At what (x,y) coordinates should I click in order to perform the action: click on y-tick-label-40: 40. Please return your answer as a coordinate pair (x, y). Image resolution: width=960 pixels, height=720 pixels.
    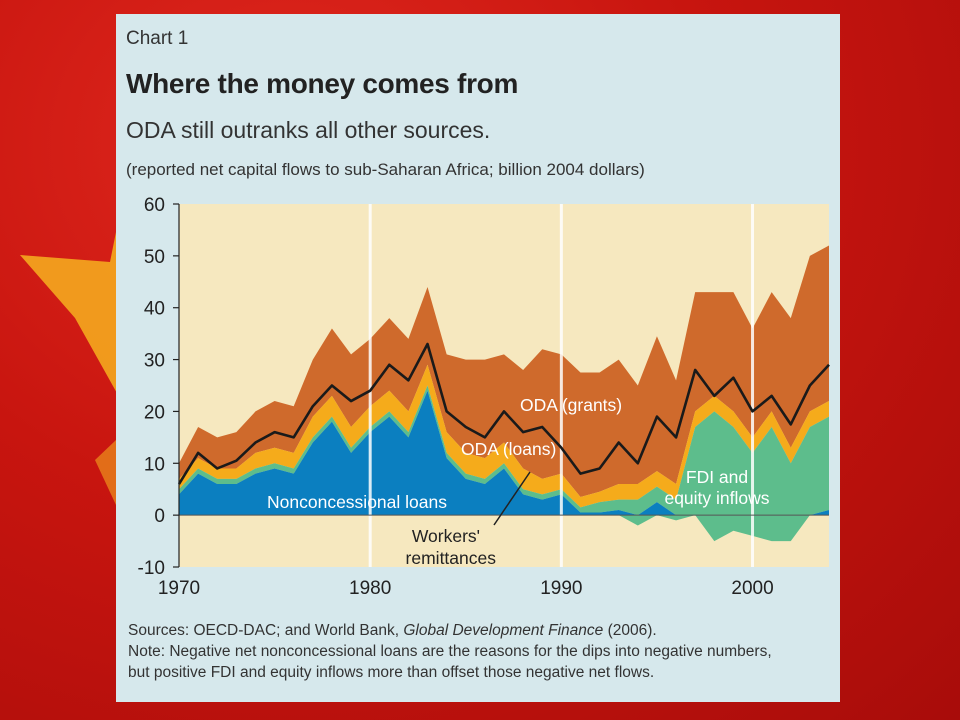
    Looking at the image, I should click on (154, 309).